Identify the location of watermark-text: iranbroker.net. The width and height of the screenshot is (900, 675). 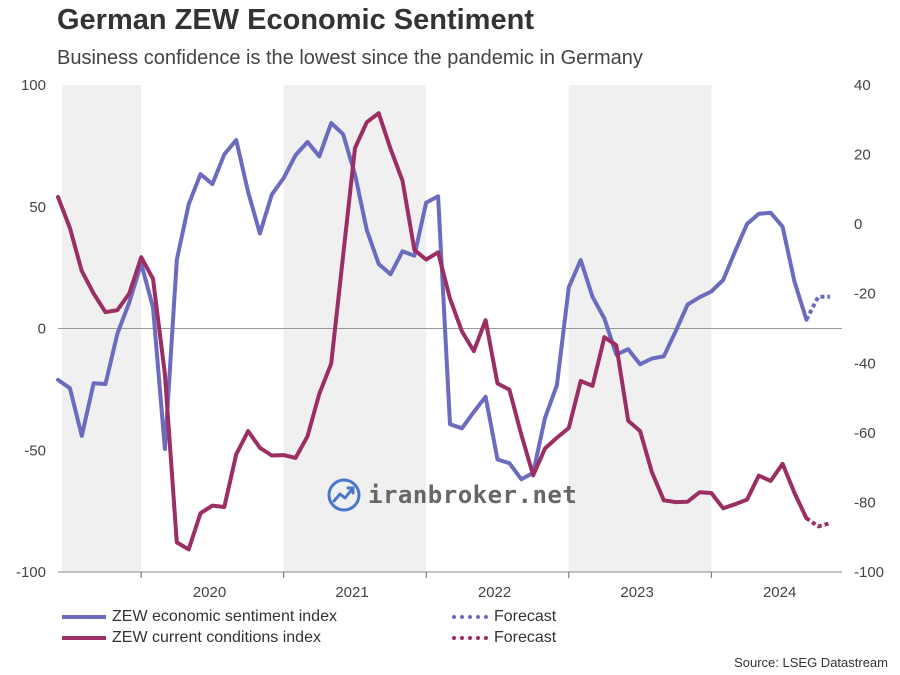
(473, 495).